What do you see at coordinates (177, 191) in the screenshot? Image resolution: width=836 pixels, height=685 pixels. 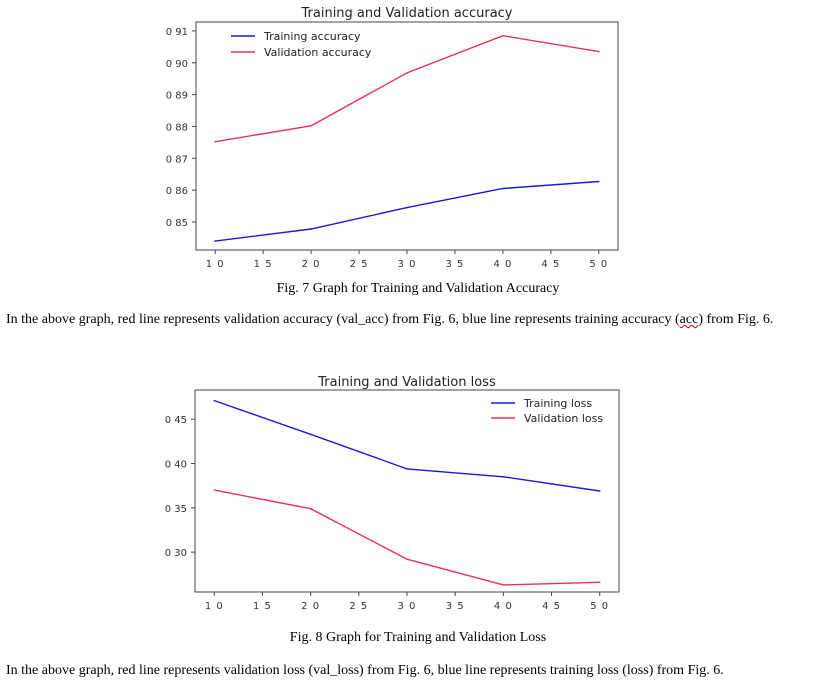 I see `accuracy-y-tick-label: 0 86` at bounding box center [177, 191].